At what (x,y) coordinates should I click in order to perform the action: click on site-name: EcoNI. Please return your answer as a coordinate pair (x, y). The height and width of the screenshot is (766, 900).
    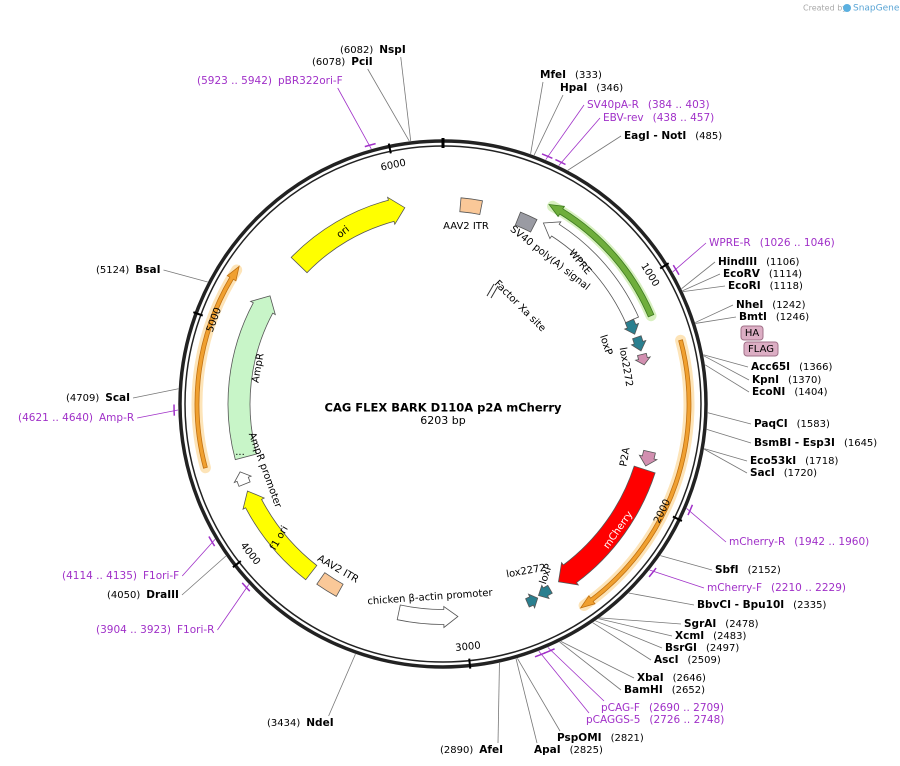
    Looking at the image, I should click on (768, 392).